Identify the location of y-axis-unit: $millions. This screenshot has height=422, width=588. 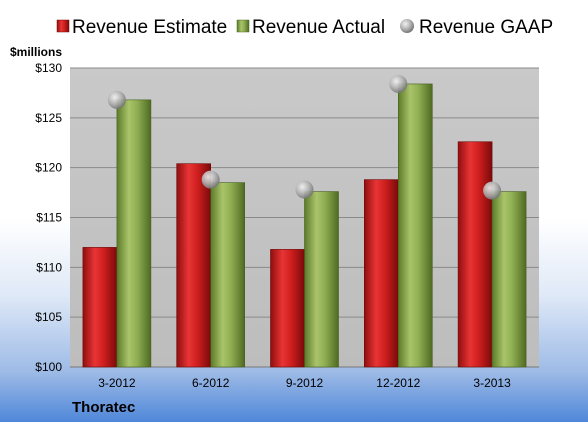
(36, 52).